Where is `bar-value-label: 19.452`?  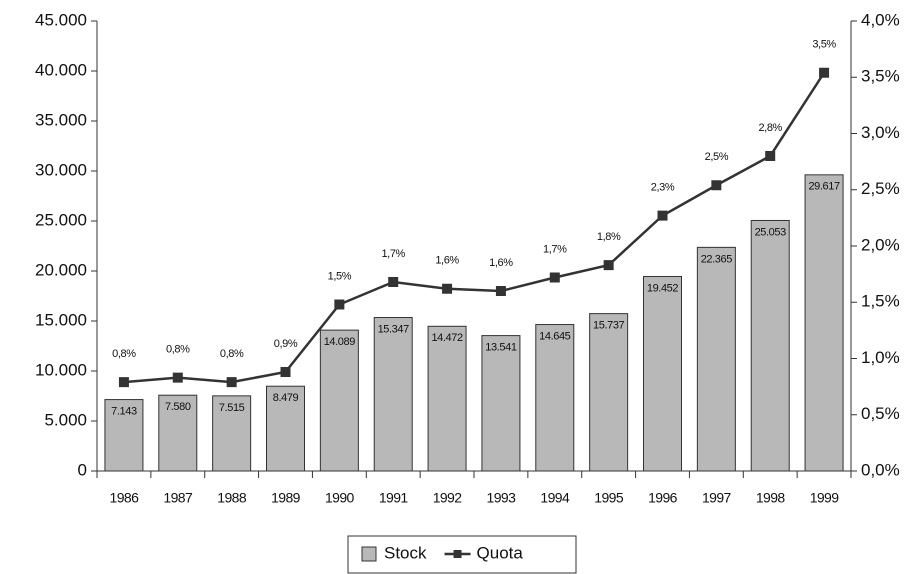 bar-value-label: 19.452 is located at coordinates (663, 288).